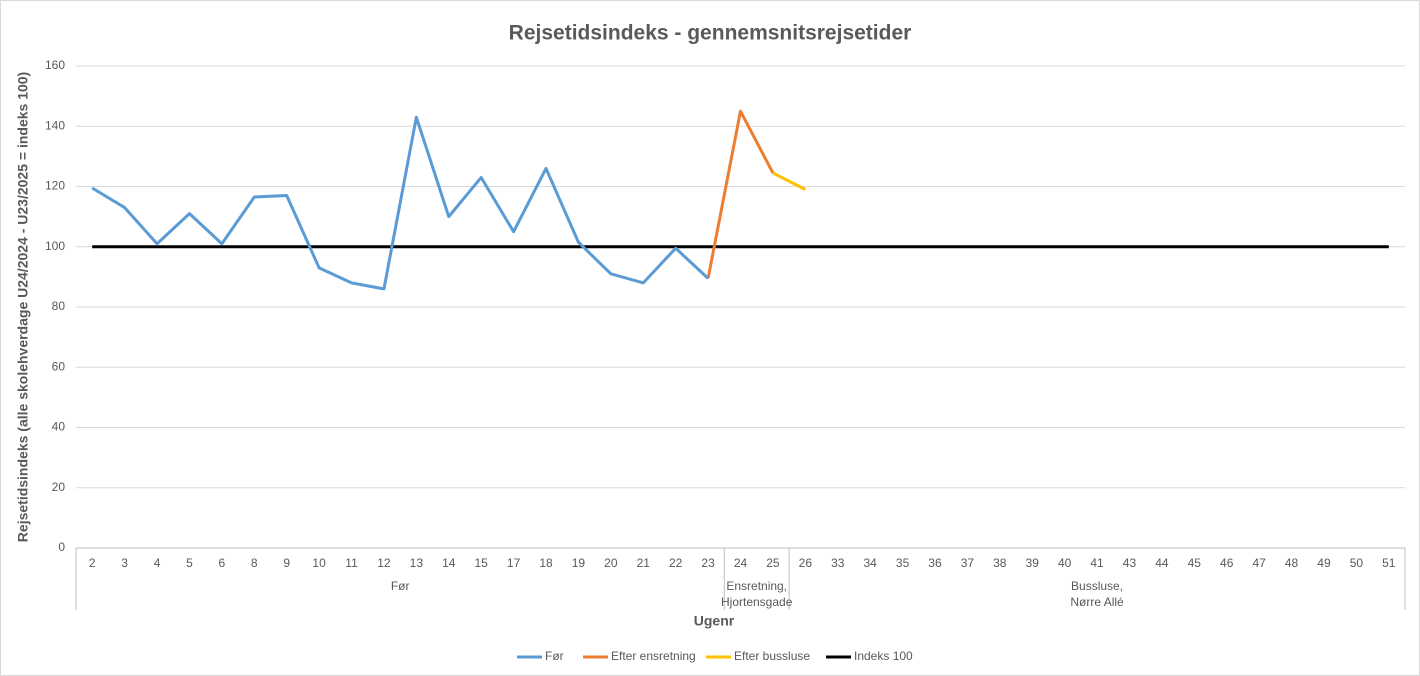  What do you see at coordinates (1097, 602) in the screenshot?
I see `group-label: Nørre Allé` at bounding box center [1097, 602].